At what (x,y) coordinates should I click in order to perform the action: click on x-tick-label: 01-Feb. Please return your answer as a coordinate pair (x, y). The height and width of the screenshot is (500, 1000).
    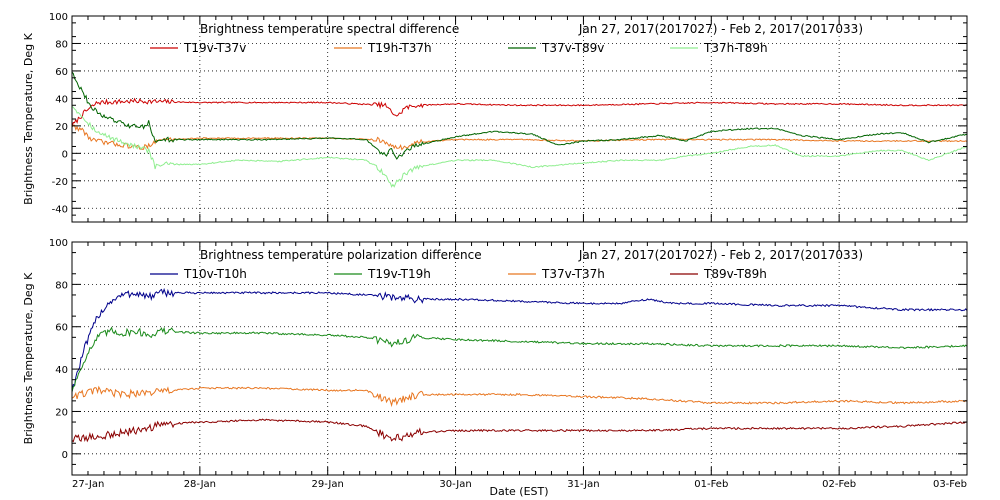
    Looking at the image, I should click on (711, 484).